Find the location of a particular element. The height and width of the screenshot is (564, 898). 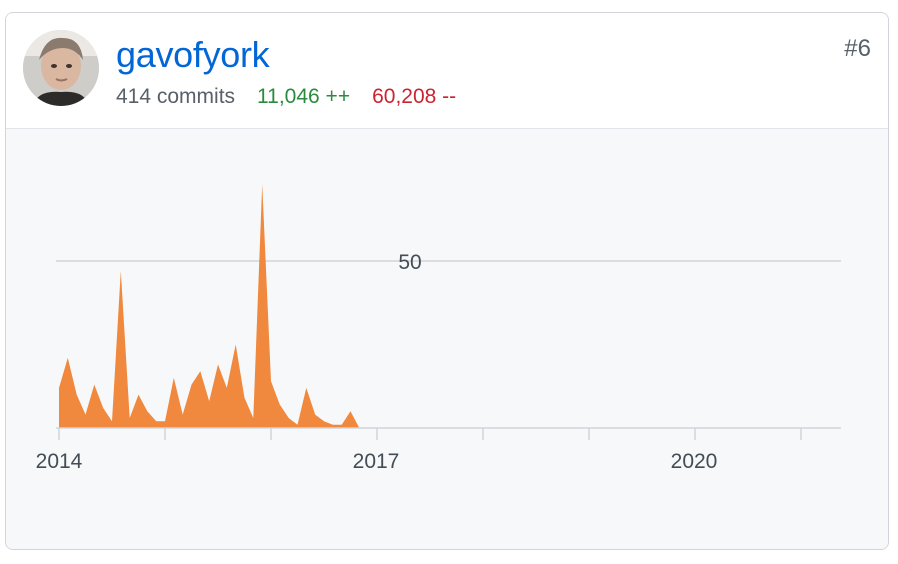

x-ticks is located at coordinates (430, 434).